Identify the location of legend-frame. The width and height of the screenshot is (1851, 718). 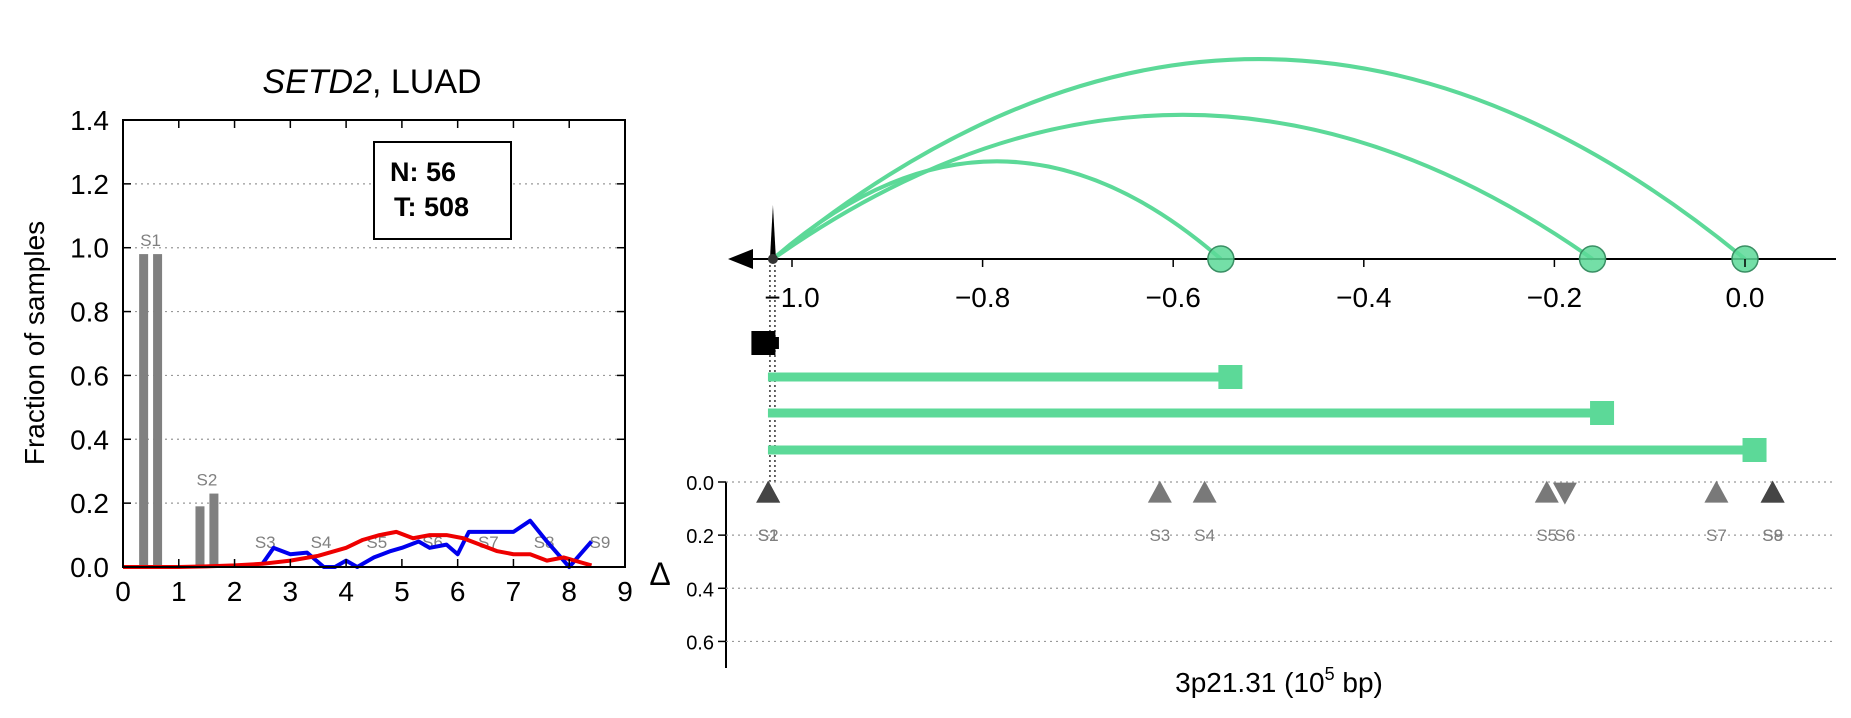
(442, 190).